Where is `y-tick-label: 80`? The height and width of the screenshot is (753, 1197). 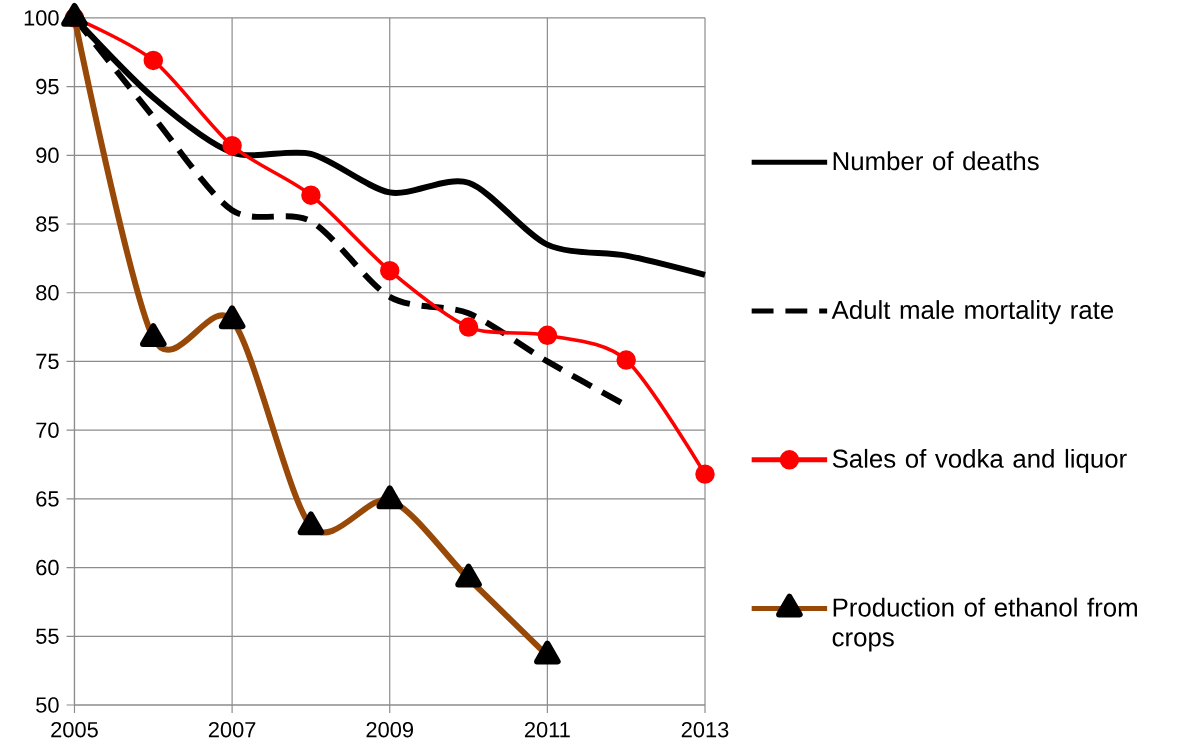
y-tick-label: 80 is located at coordinates (47, 293).